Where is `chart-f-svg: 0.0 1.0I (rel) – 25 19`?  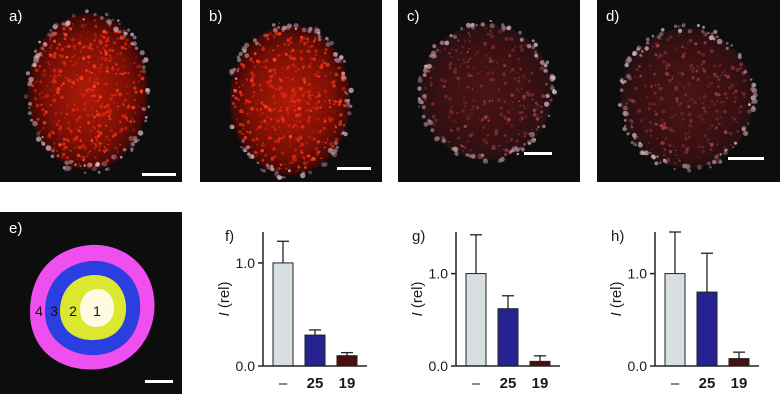 chart-f-svg: 0.0 1.0I (rel) – 25 19 is located at coordinates (291, 312).